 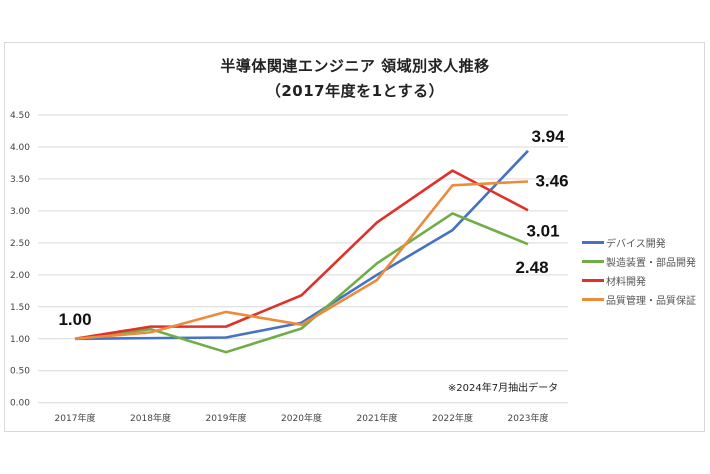 I want to click on x-tick-label: 2017年度, so click(x=75, y=418).